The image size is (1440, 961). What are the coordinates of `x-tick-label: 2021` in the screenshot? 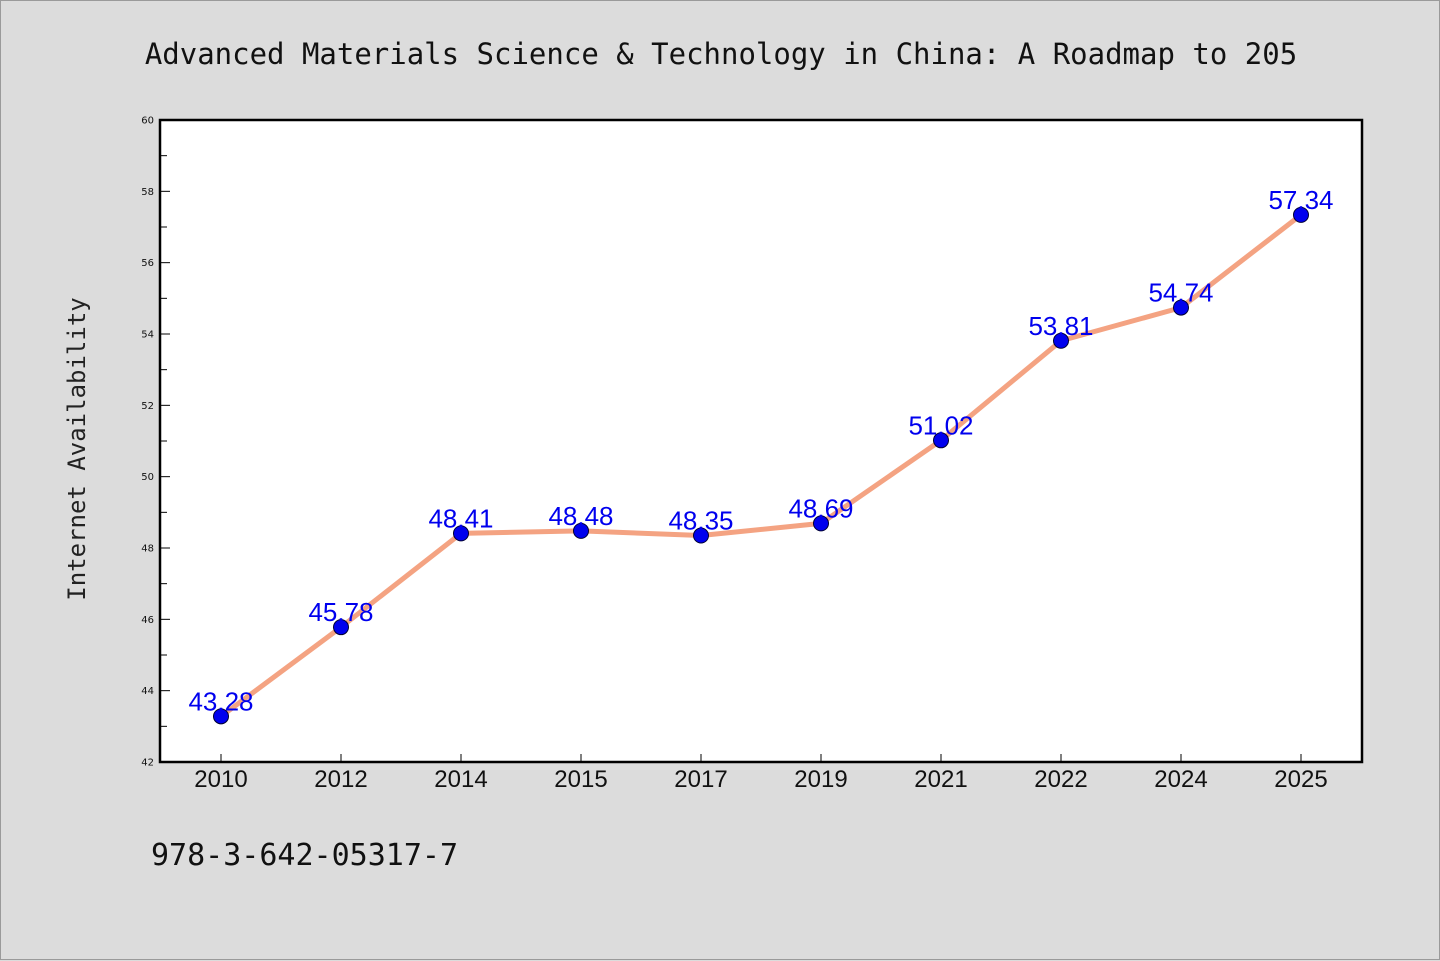 It's located at (940, 779).